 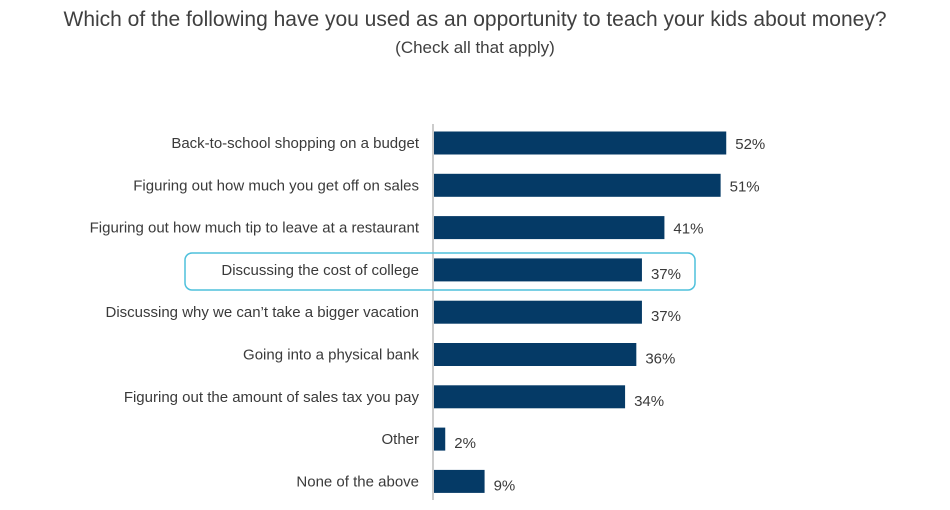 I want to click on category-label: Going into a physical bank, so click(x=331, y=355).